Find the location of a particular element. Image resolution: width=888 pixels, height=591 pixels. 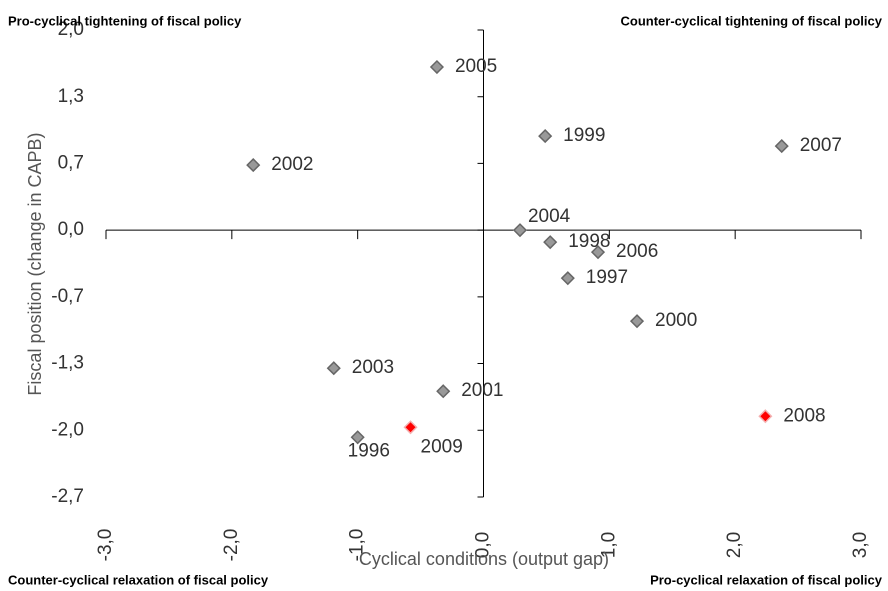

y-tick-label: -2,7 is located at coordinates (67, 496).